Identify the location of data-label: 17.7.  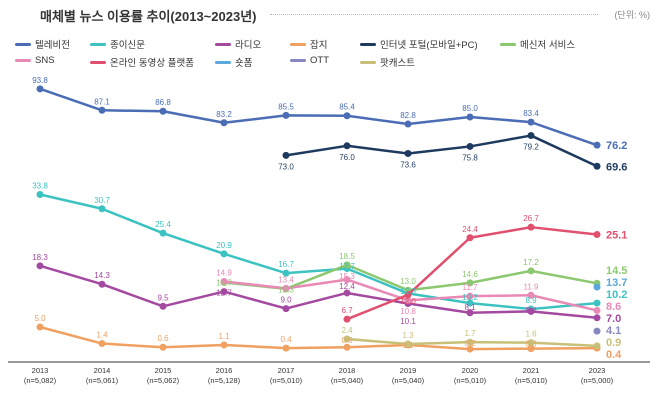
(347, 266).